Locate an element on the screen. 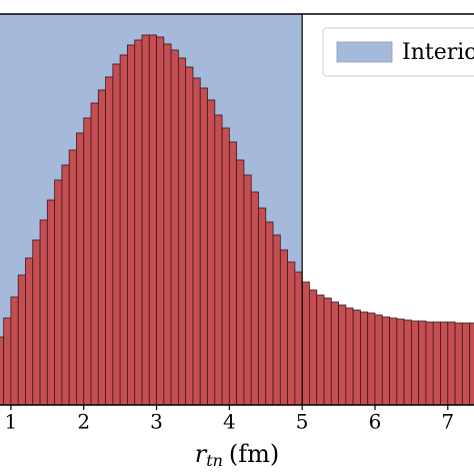 The height and width of the screenshot is (474, 474). x-tick-label: 1 is located at coordinates (11, 422).